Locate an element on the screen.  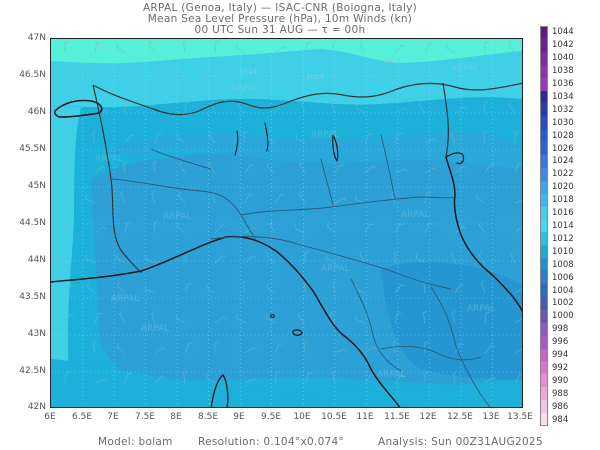
footer-analysis: Analysis: Sun 00Z31AUG2025 is located at coordinates (460, 442).